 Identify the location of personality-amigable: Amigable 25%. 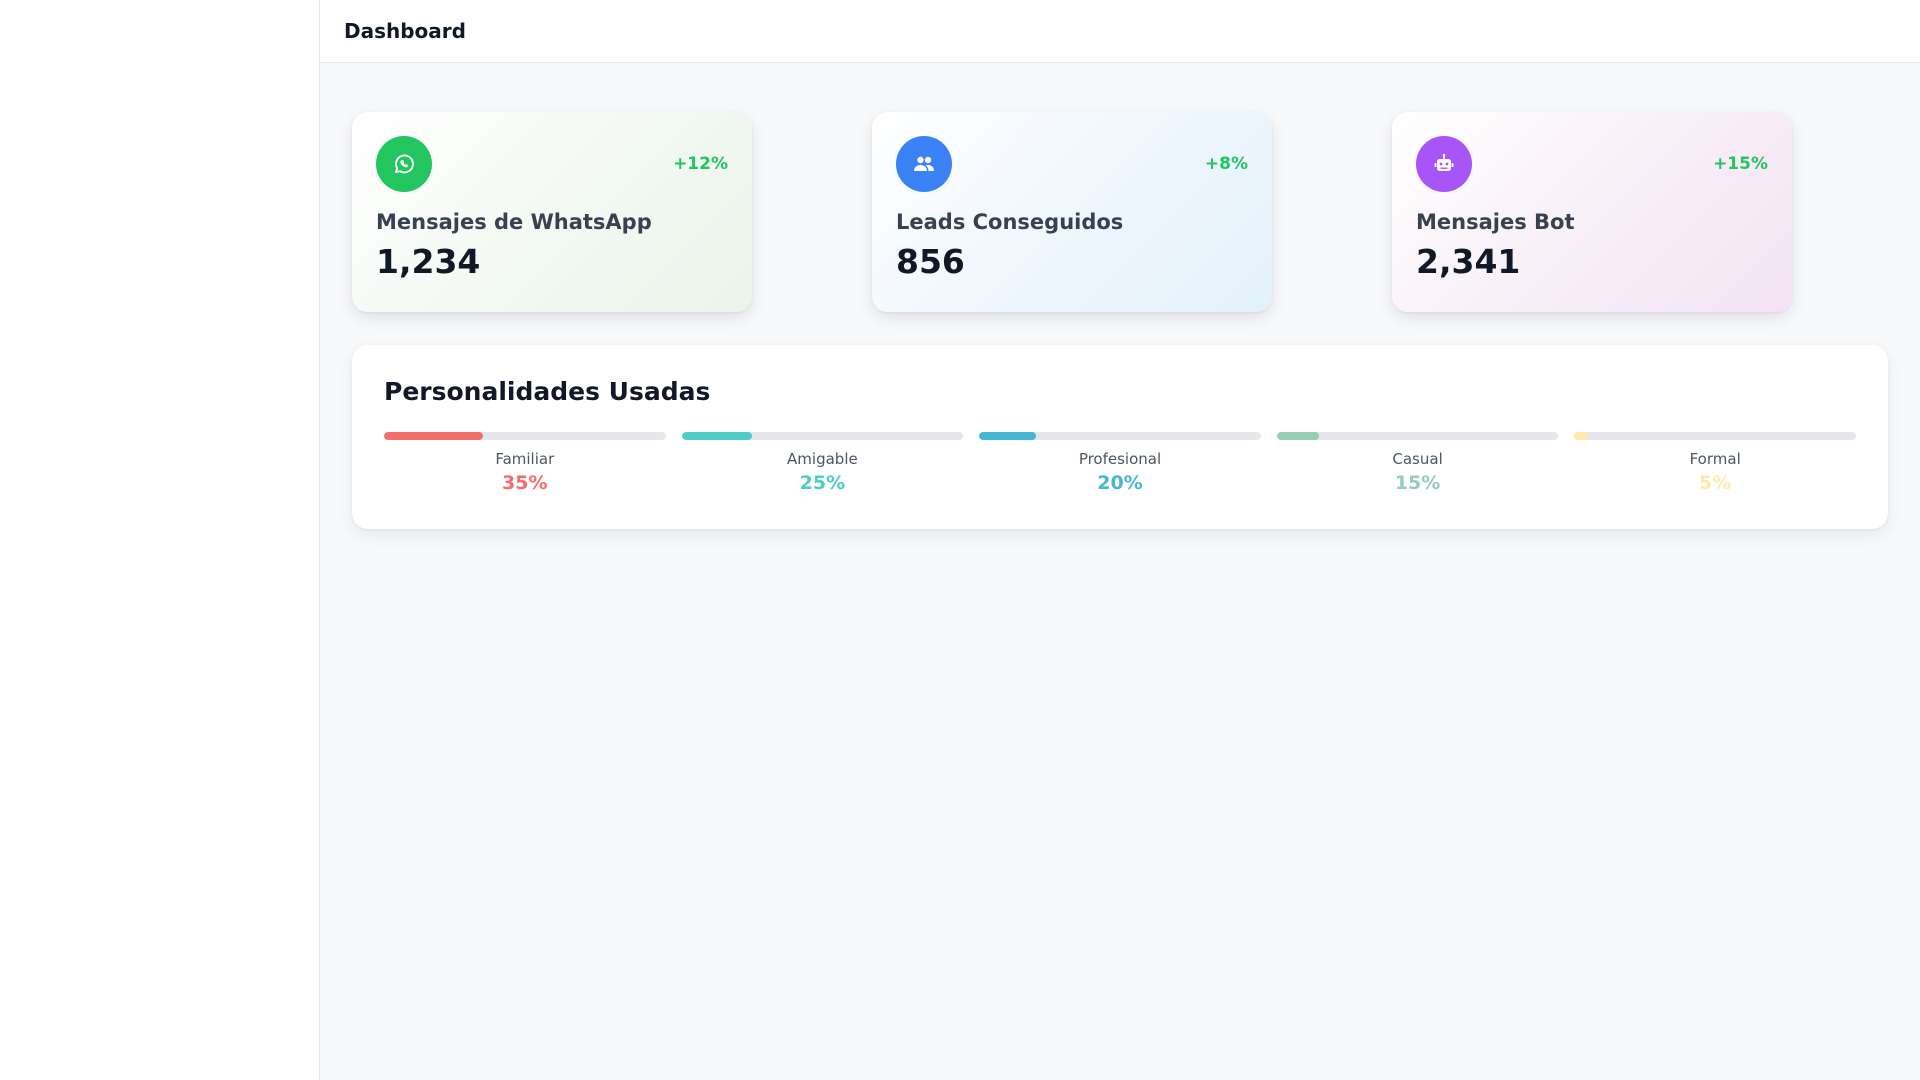
(822, 463).